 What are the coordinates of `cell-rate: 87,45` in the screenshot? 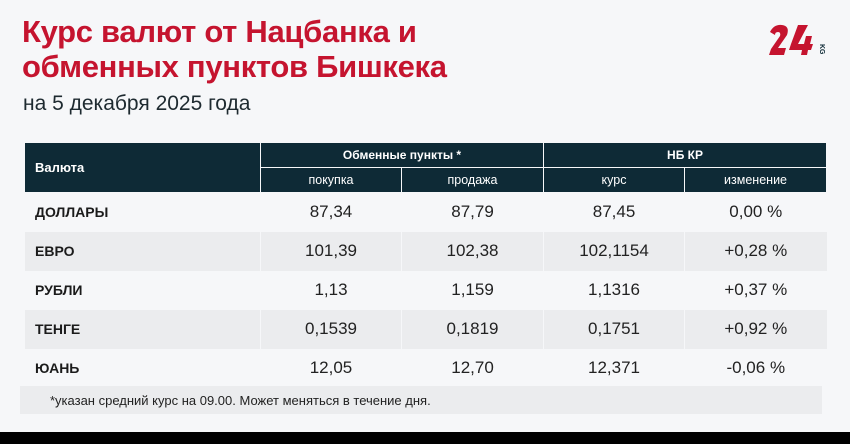 It's located at (614, 212).